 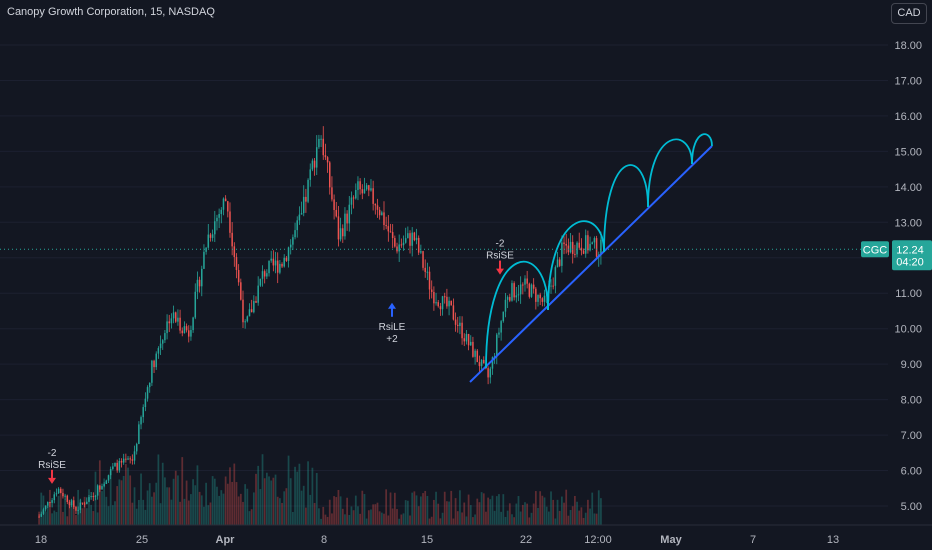 I want to click on currency-button: CAD, so click(x=909, y=13).